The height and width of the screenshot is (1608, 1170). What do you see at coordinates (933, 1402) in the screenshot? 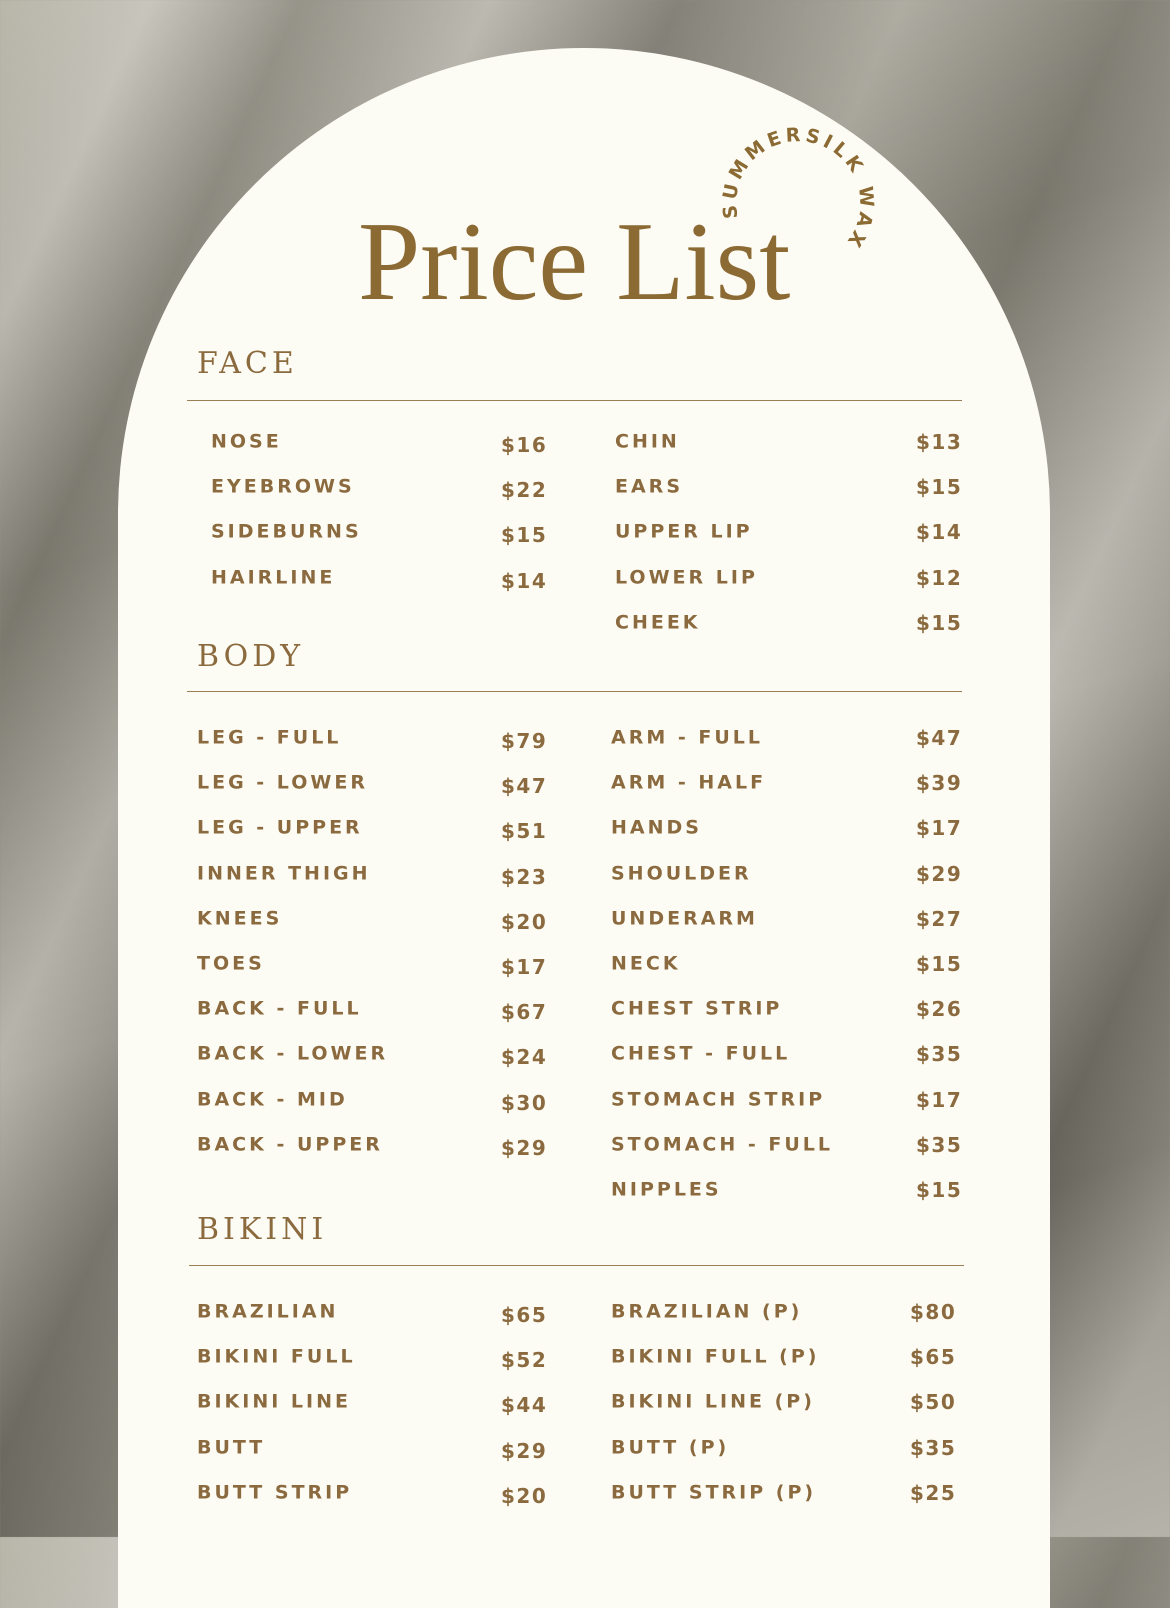
I see `service-price: $50` at bounding box center [933, 1402].